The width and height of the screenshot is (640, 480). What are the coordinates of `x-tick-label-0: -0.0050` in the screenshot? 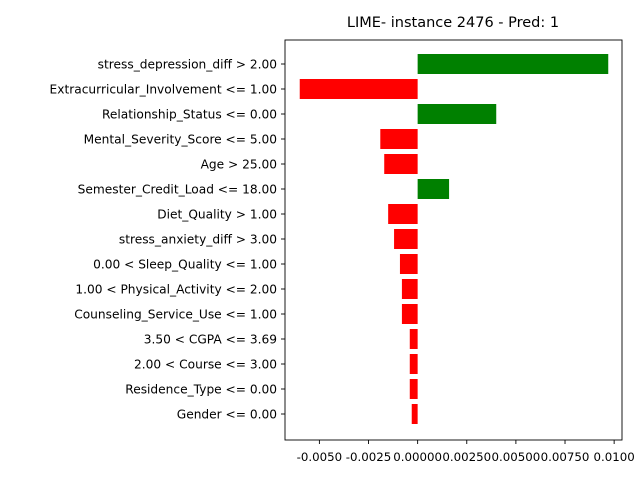 It's located at (320, 457).